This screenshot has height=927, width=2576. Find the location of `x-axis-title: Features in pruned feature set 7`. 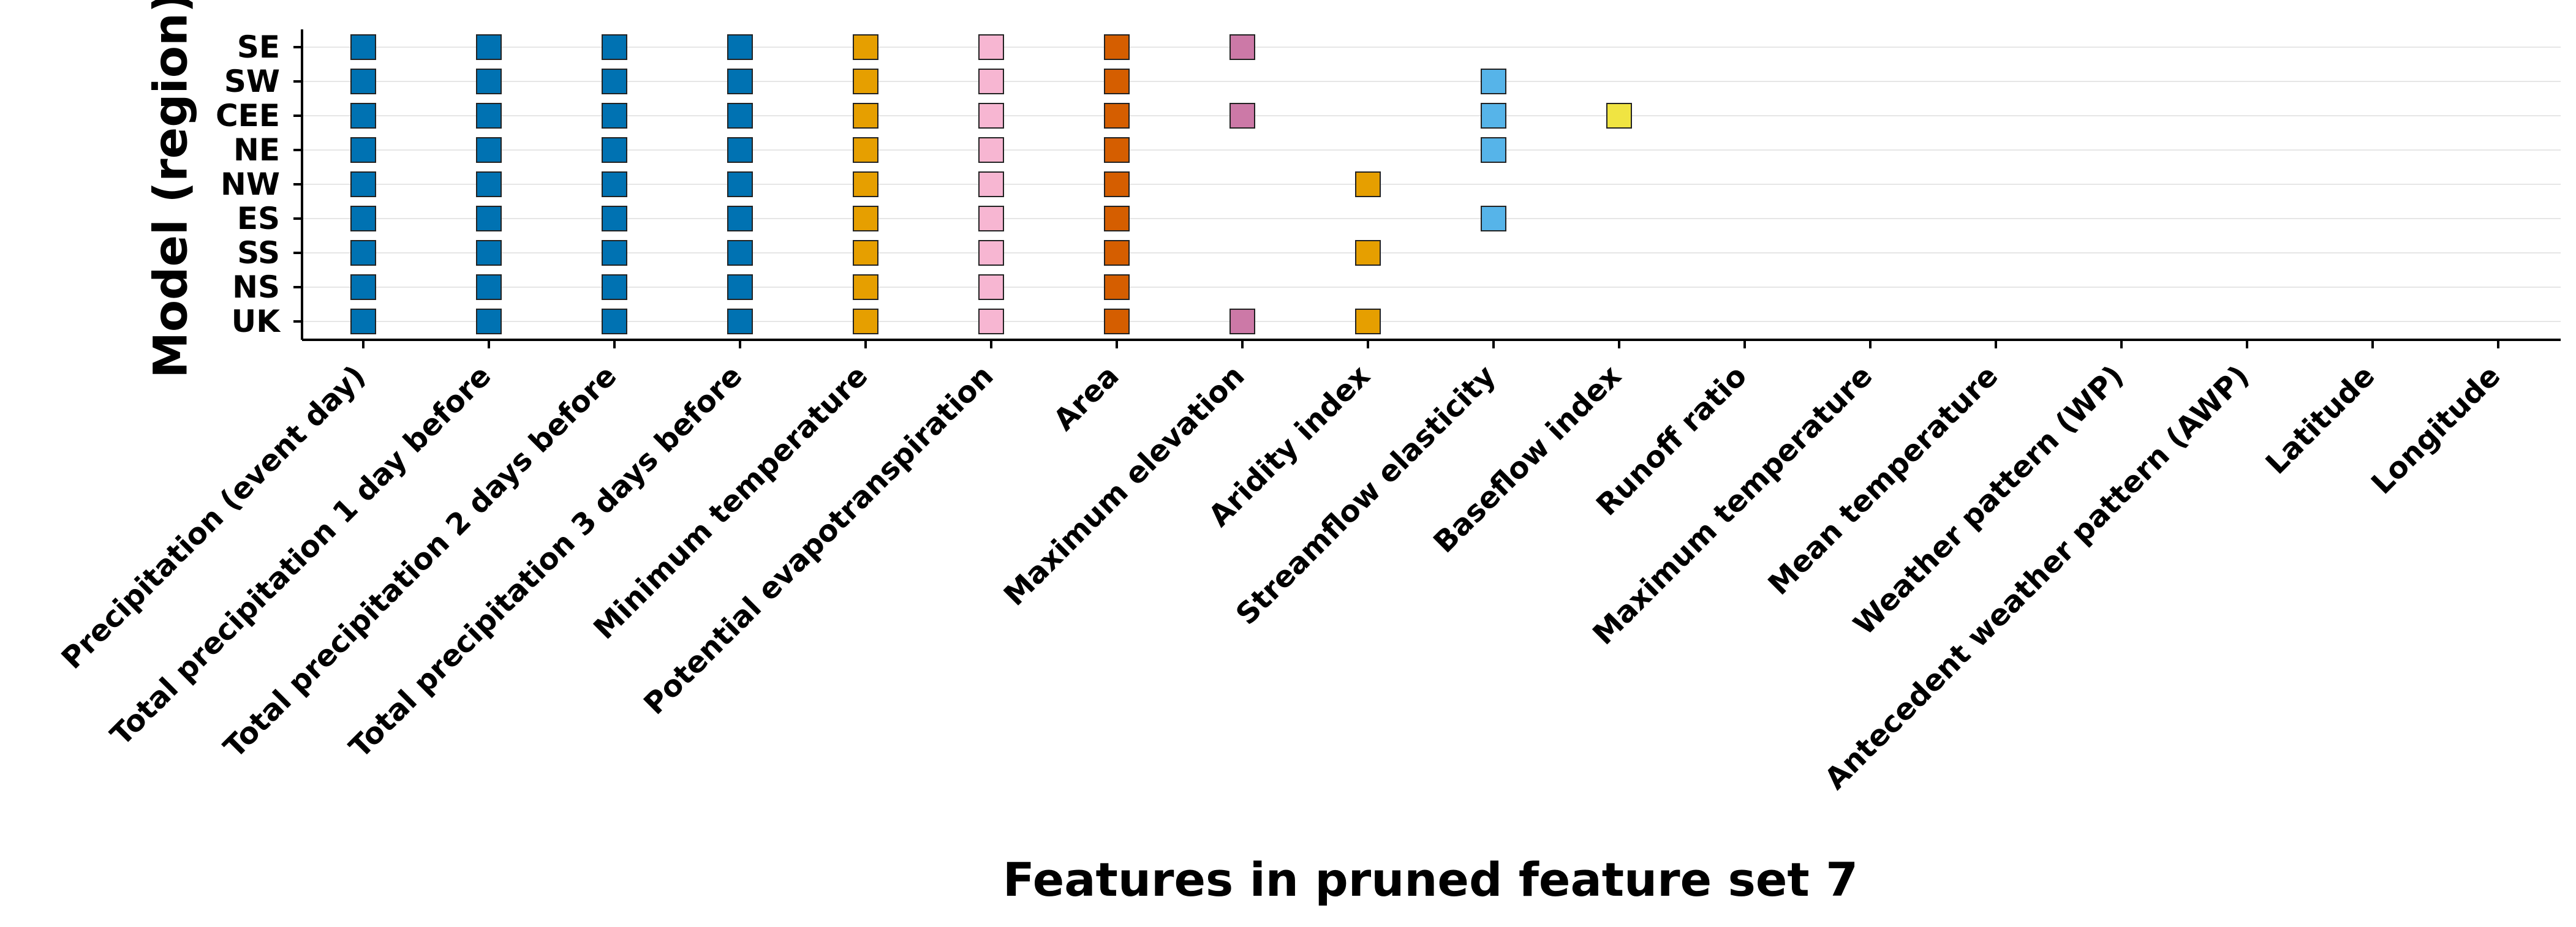

x-axis-title: Features in pruned feature set 7 is located at coordinates (1430, 880).